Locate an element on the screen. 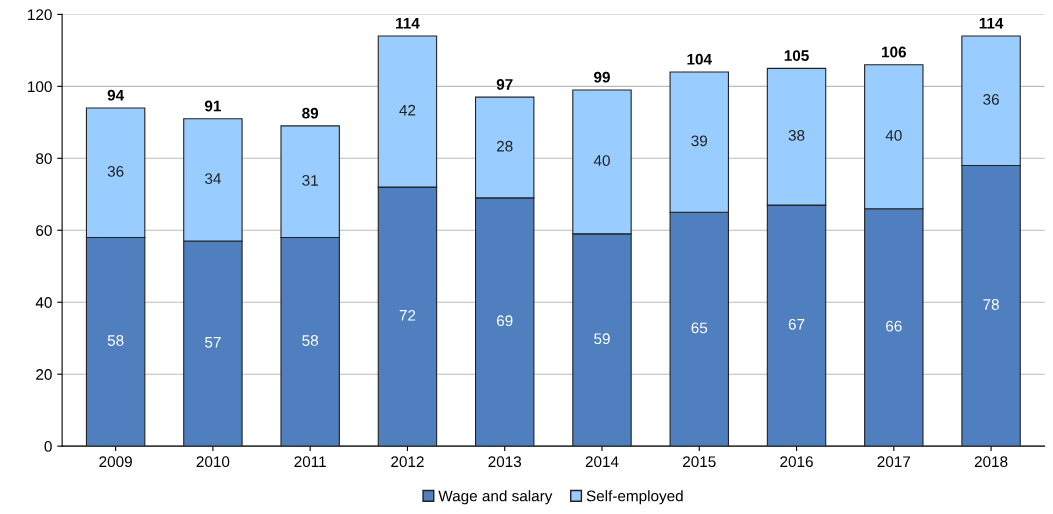 The image size is (1053, 514). legend-label: Self-employed is located at coordinates (634, 497).